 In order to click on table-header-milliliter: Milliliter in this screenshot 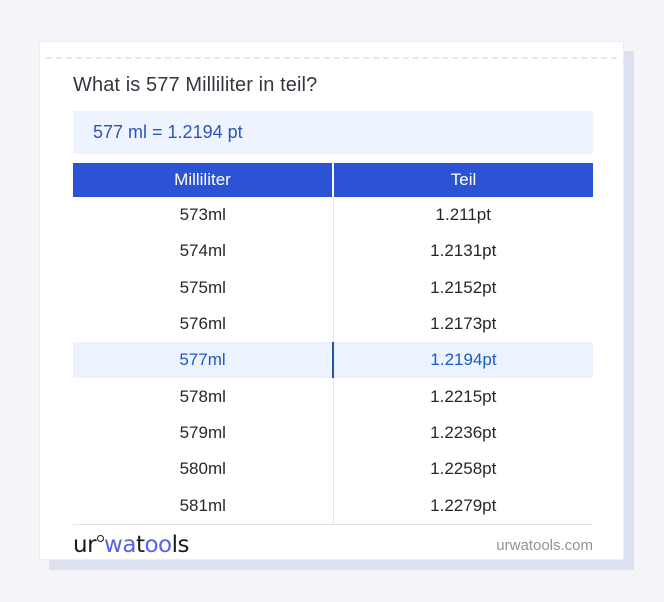, I will do `click(203, 180)`.